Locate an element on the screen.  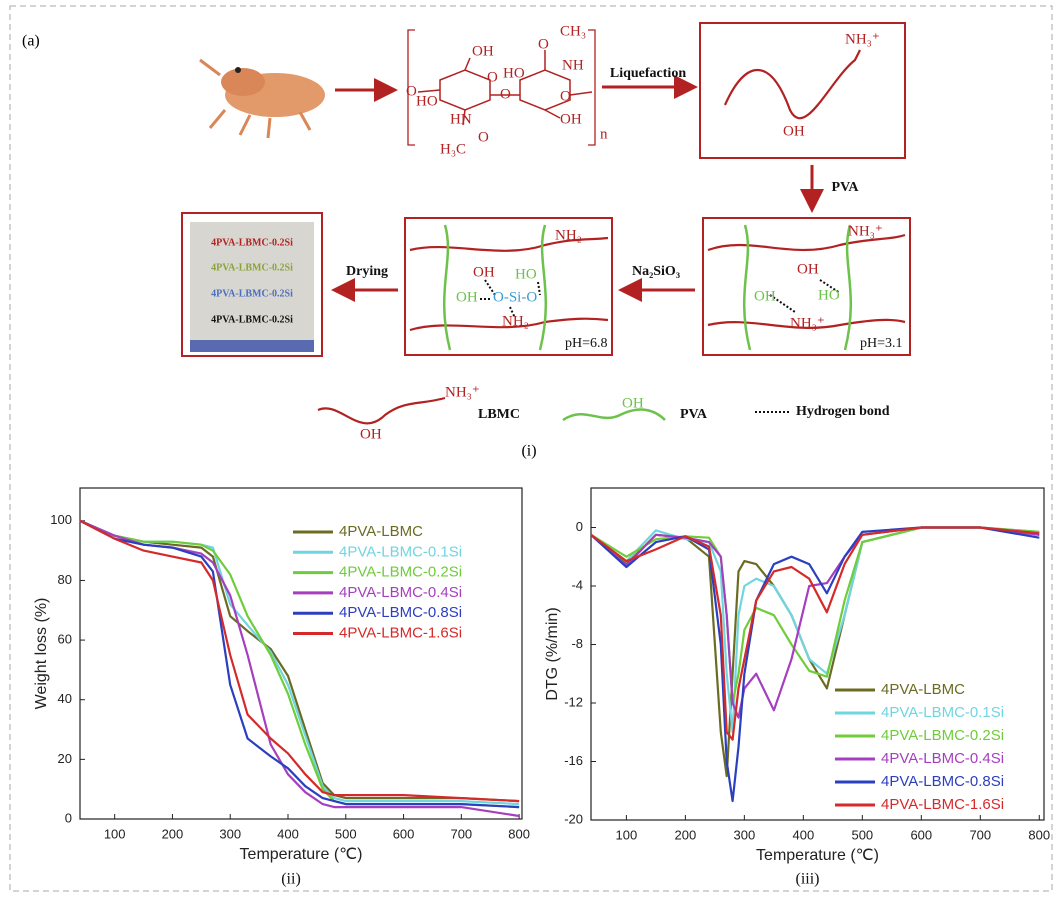
chem-label: CH₃ is located at coordinates (573, 31).